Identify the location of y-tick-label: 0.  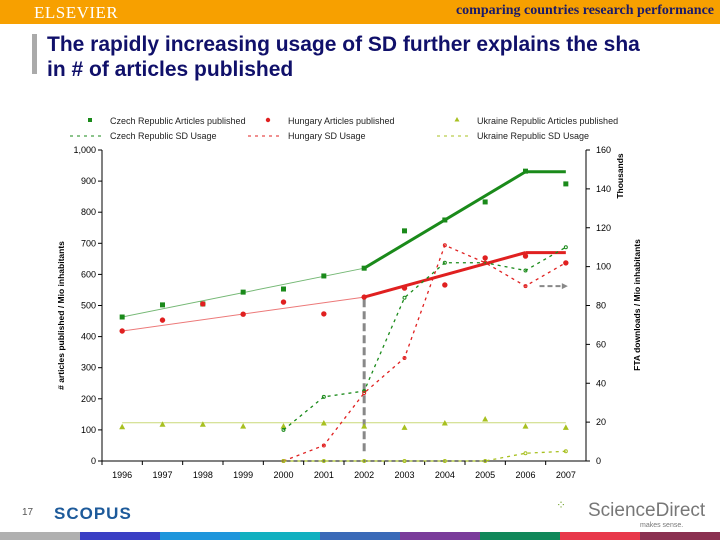
(93, 461).